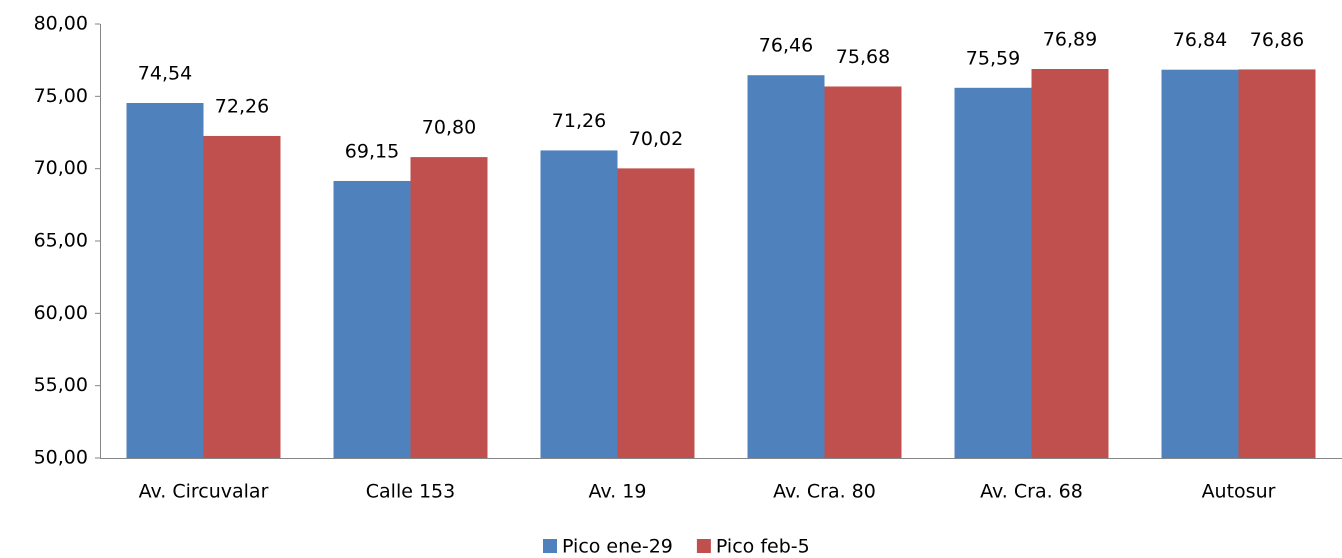 The height and width of the screenshot is (558, 1342). What do you see at coordinates (242, 106) in the screenshot?
I see `value-label: 72,26` at bounding box center [242, 106].